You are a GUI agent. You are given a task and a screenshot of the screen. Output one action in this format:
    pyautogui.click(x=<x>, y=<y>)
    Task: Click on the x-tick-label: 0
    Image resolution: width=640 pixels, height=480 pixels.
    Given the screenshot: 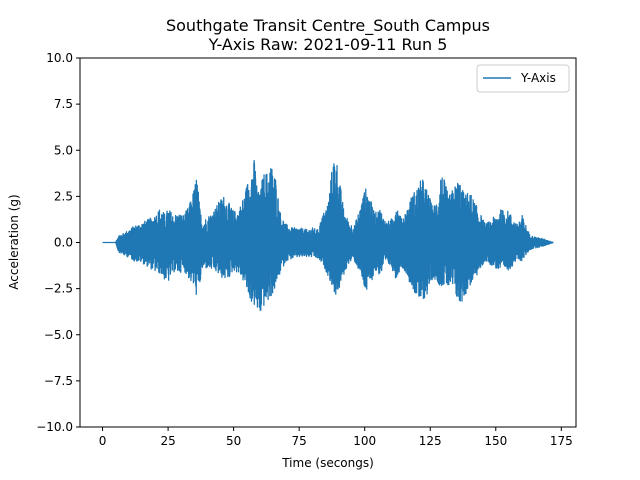 What is the action you would take?
    pyautogui.click(x=103, y=441)
    